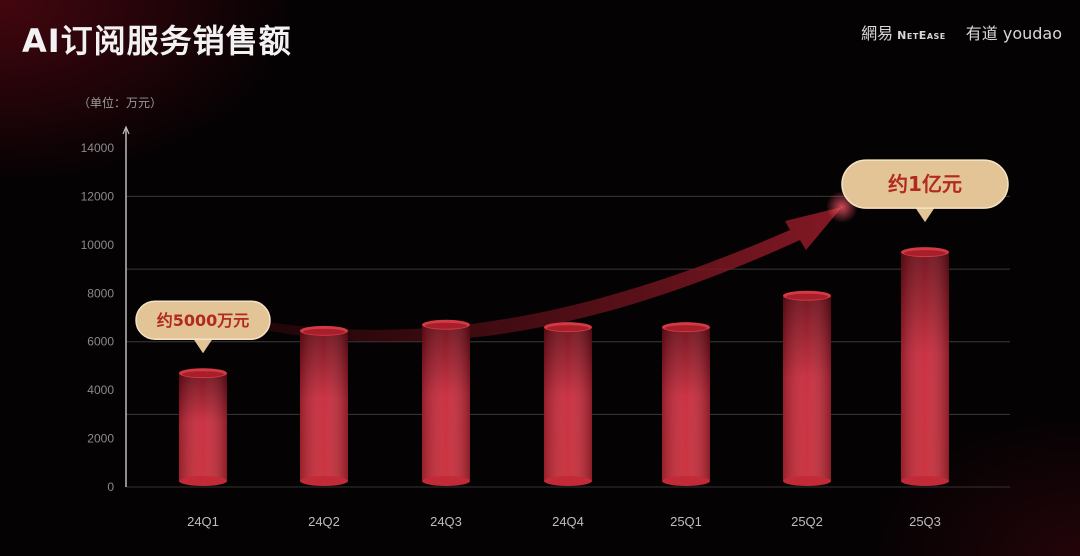 The height and width of the screenshot is (556, 1080). Describe the element at coordinates (100, 439) in the screenshot. I see `y-tick-label: 2000` at that location.